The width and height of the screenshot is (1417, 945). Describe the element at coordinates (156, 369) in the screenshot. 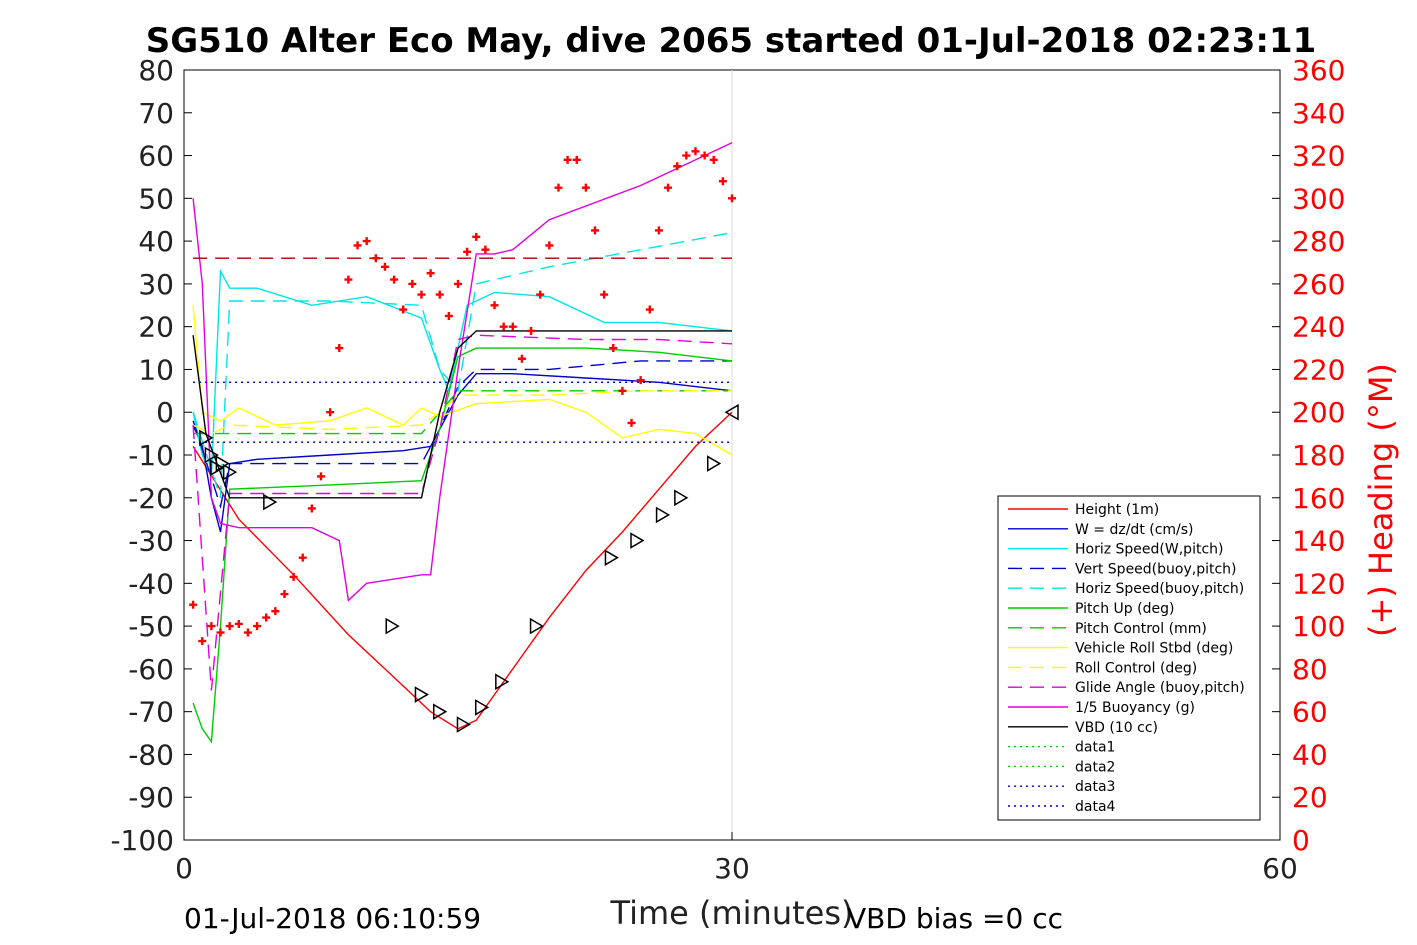

I see `left-tick-label: 10` at that location.